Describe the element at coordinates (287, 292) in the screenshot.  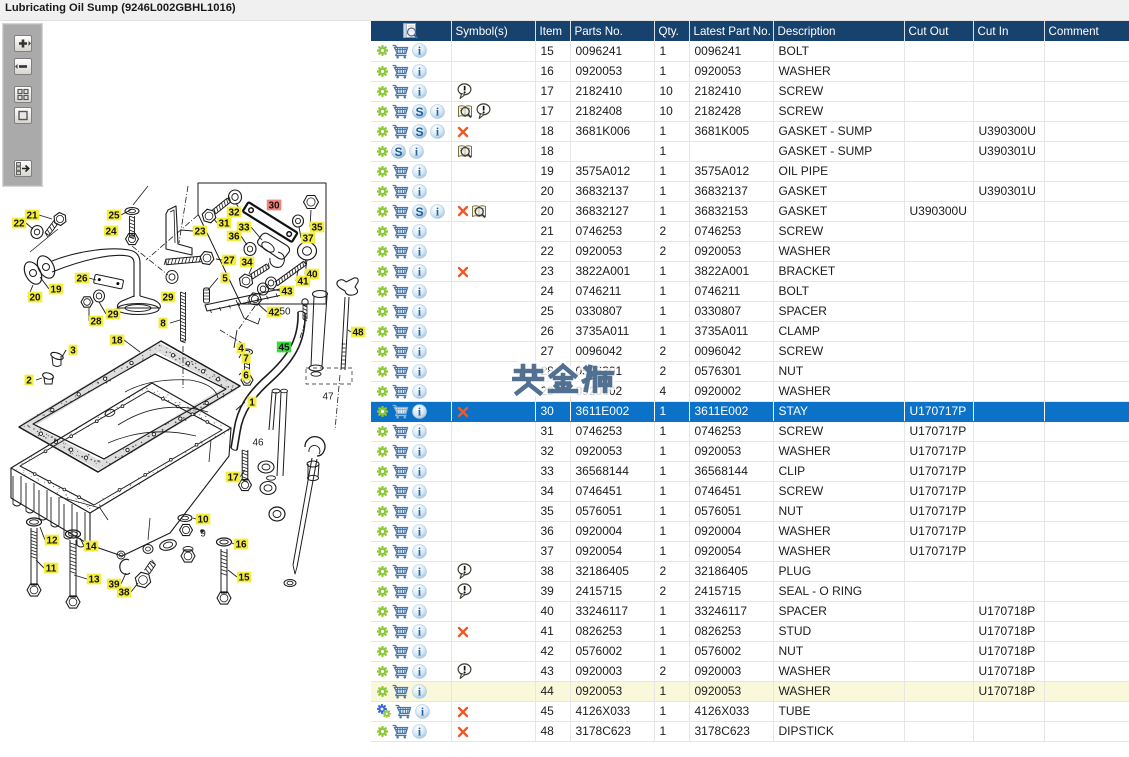
I see `svg-text: 43` at that location.